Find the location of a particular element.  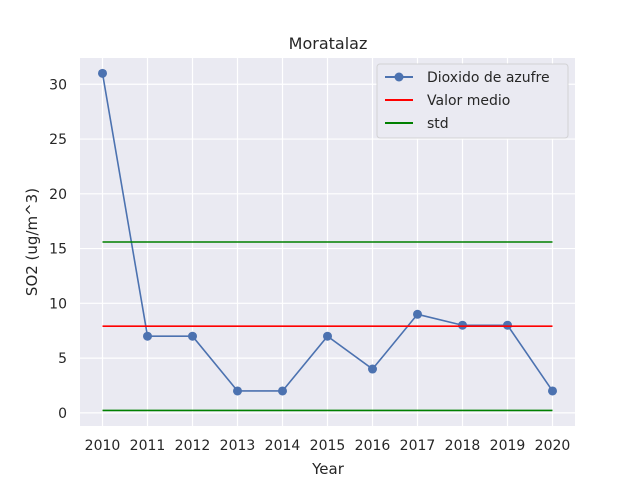

y-tick-label: 0 is located at coordinates (62, 414).